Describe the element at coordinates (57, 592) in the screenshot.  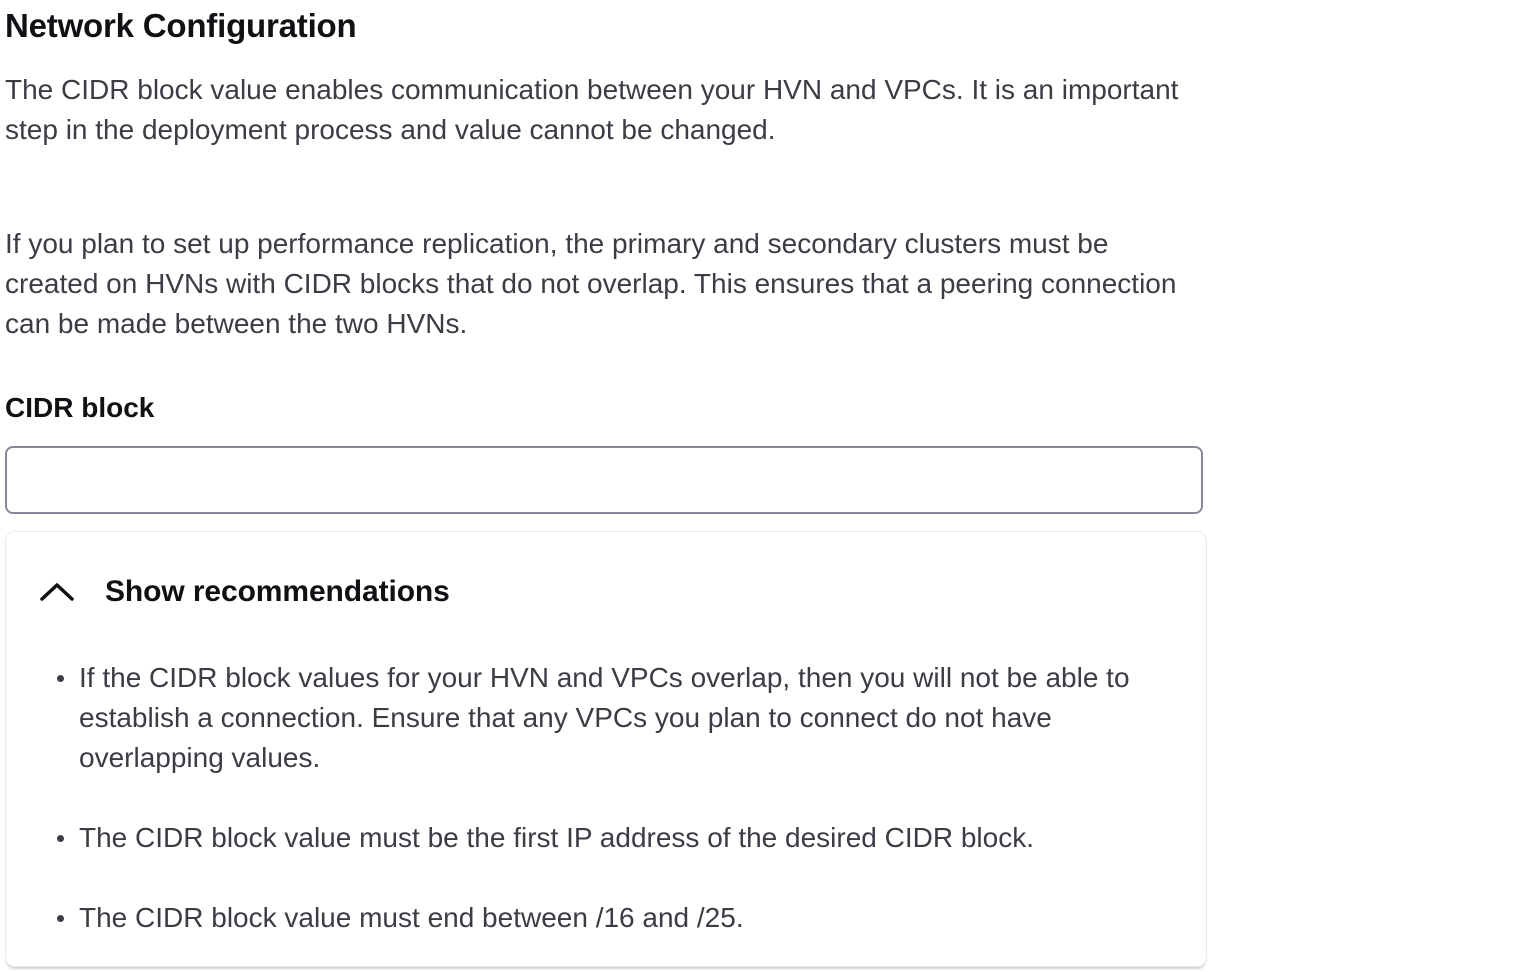
I see `chevron-up-icon` at that location.